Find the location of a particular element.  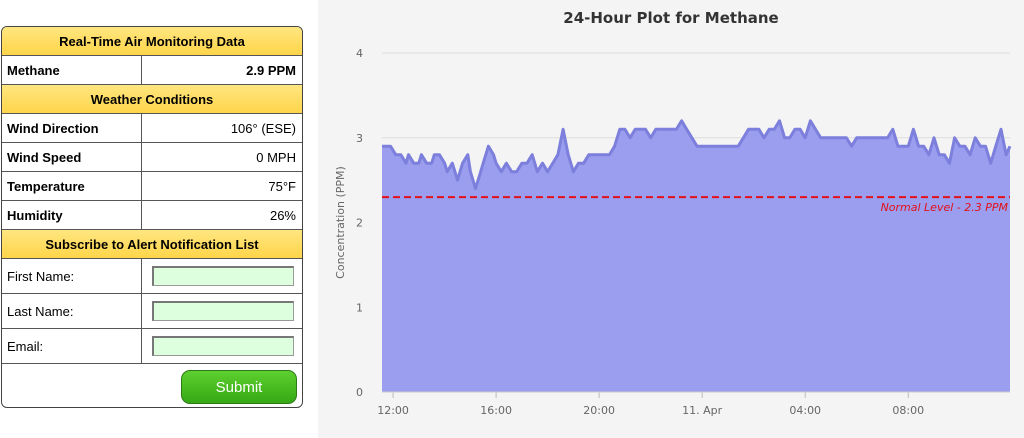

gas-label: Methane is located at coordinates (72, 70).